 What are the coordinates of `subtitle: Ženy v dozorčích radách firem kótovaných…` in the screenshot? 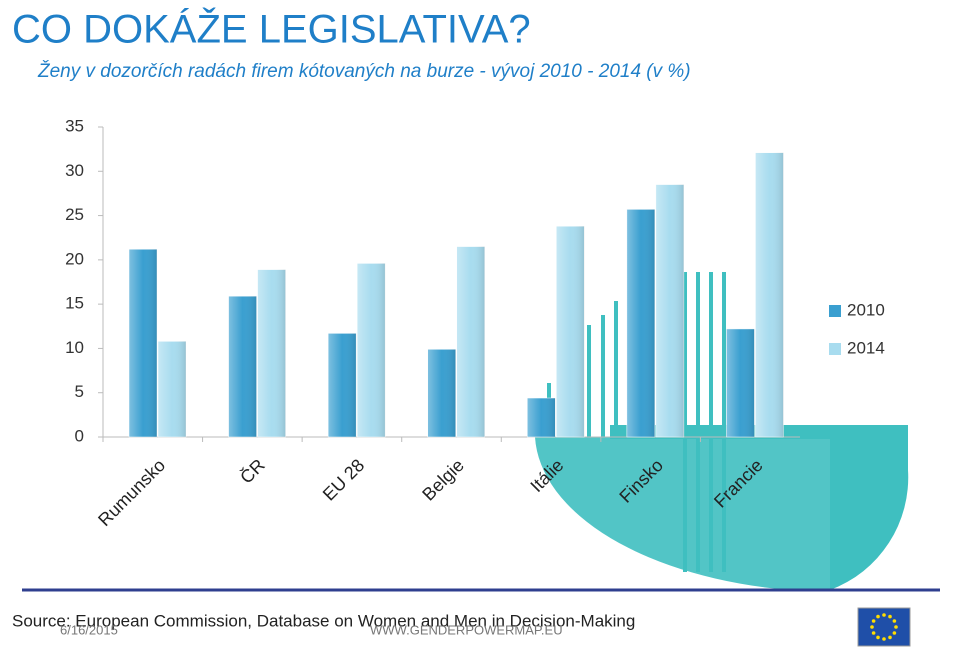 It's located at (364, 71).